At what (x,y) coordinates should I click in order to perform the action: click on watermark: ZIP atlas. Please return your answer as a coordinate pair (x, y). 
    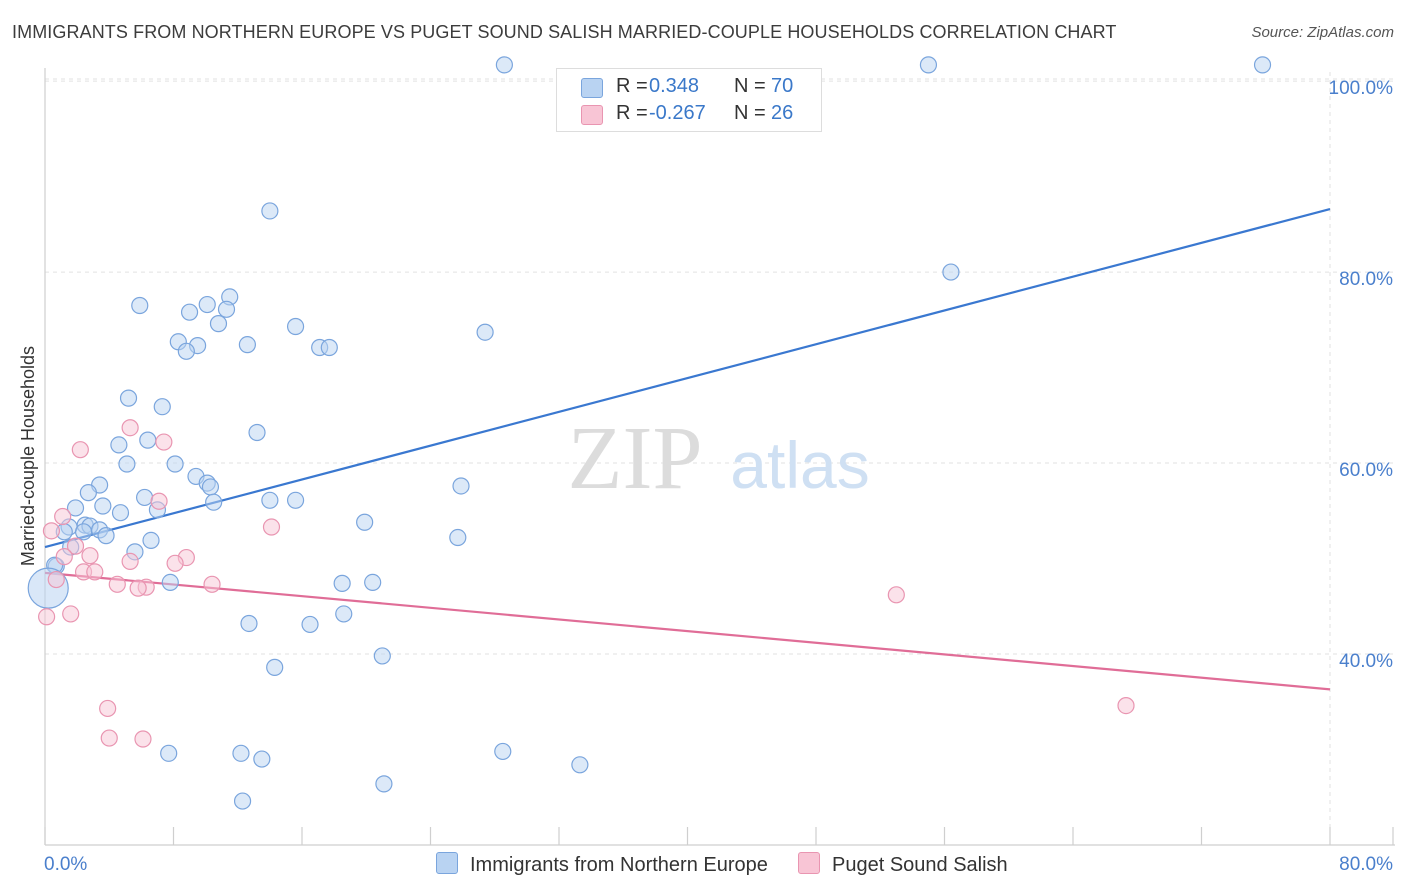
    Looking at the image, I should click on (719, 458).